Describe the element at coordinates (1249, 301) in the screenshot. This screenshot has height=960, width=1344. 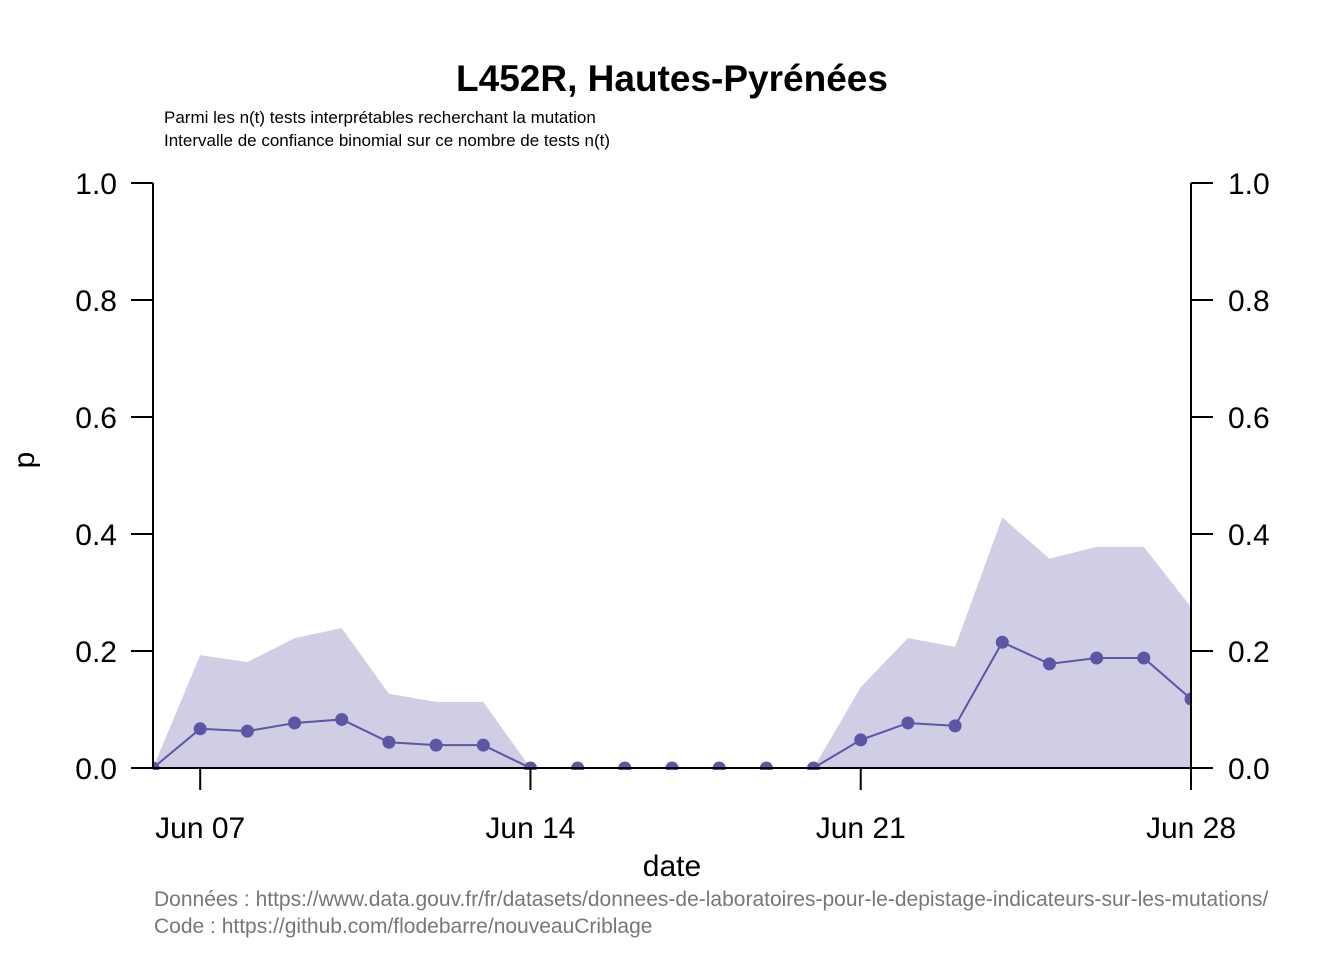
I see `y-tick-label-right: 0.8` at that location.